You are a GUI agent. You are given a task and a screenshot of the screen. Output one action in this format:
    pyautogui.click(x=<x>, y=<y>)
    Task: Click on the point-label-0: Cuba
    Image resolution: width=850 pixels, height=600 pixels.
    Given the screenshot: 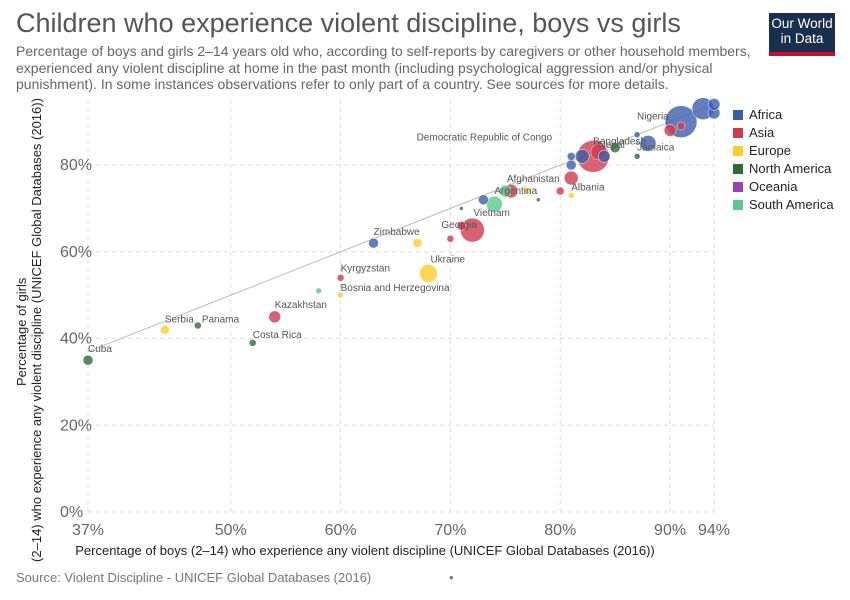 What is the action you would take?
    pyautogui.click(x=100, y=349)
    